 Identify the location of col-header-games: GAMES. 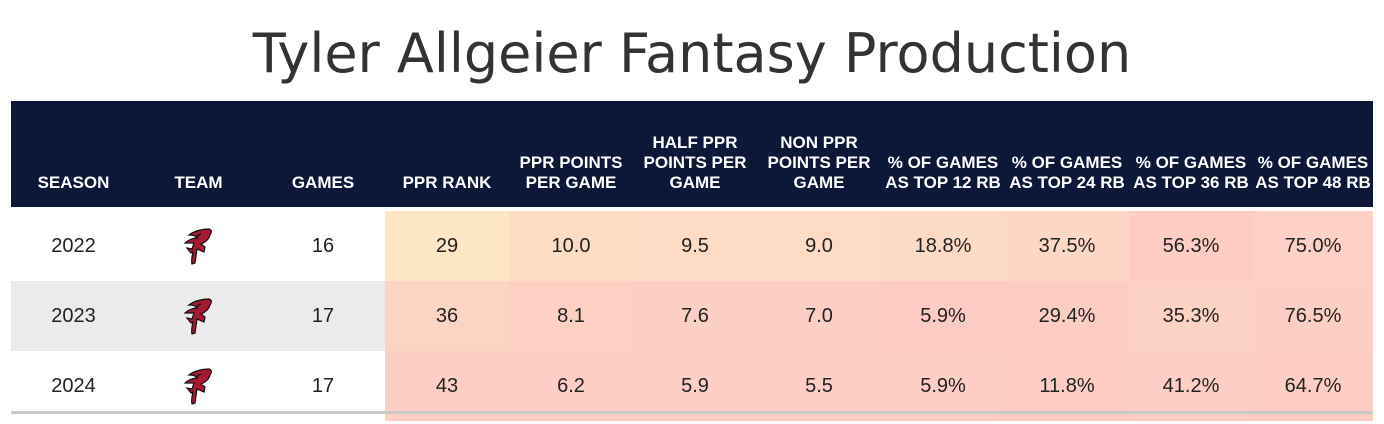
(323, 155).